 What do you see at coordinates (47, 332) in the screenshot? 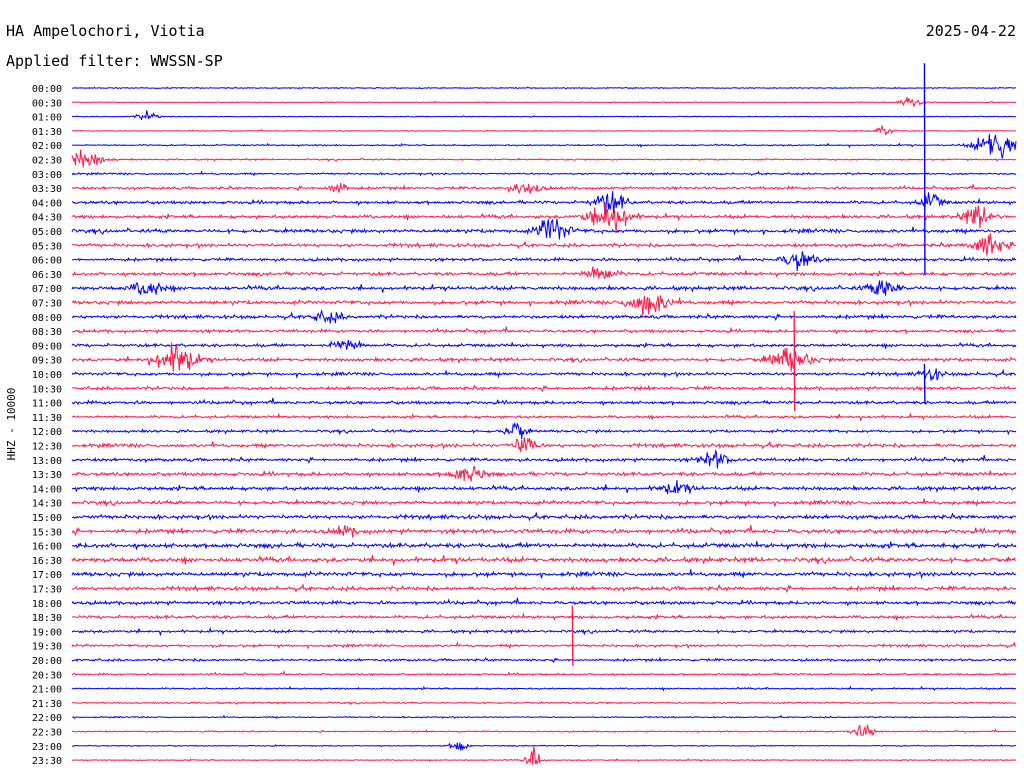
I see `row-label-0830: 08:30` at bounding box center [47, 332].